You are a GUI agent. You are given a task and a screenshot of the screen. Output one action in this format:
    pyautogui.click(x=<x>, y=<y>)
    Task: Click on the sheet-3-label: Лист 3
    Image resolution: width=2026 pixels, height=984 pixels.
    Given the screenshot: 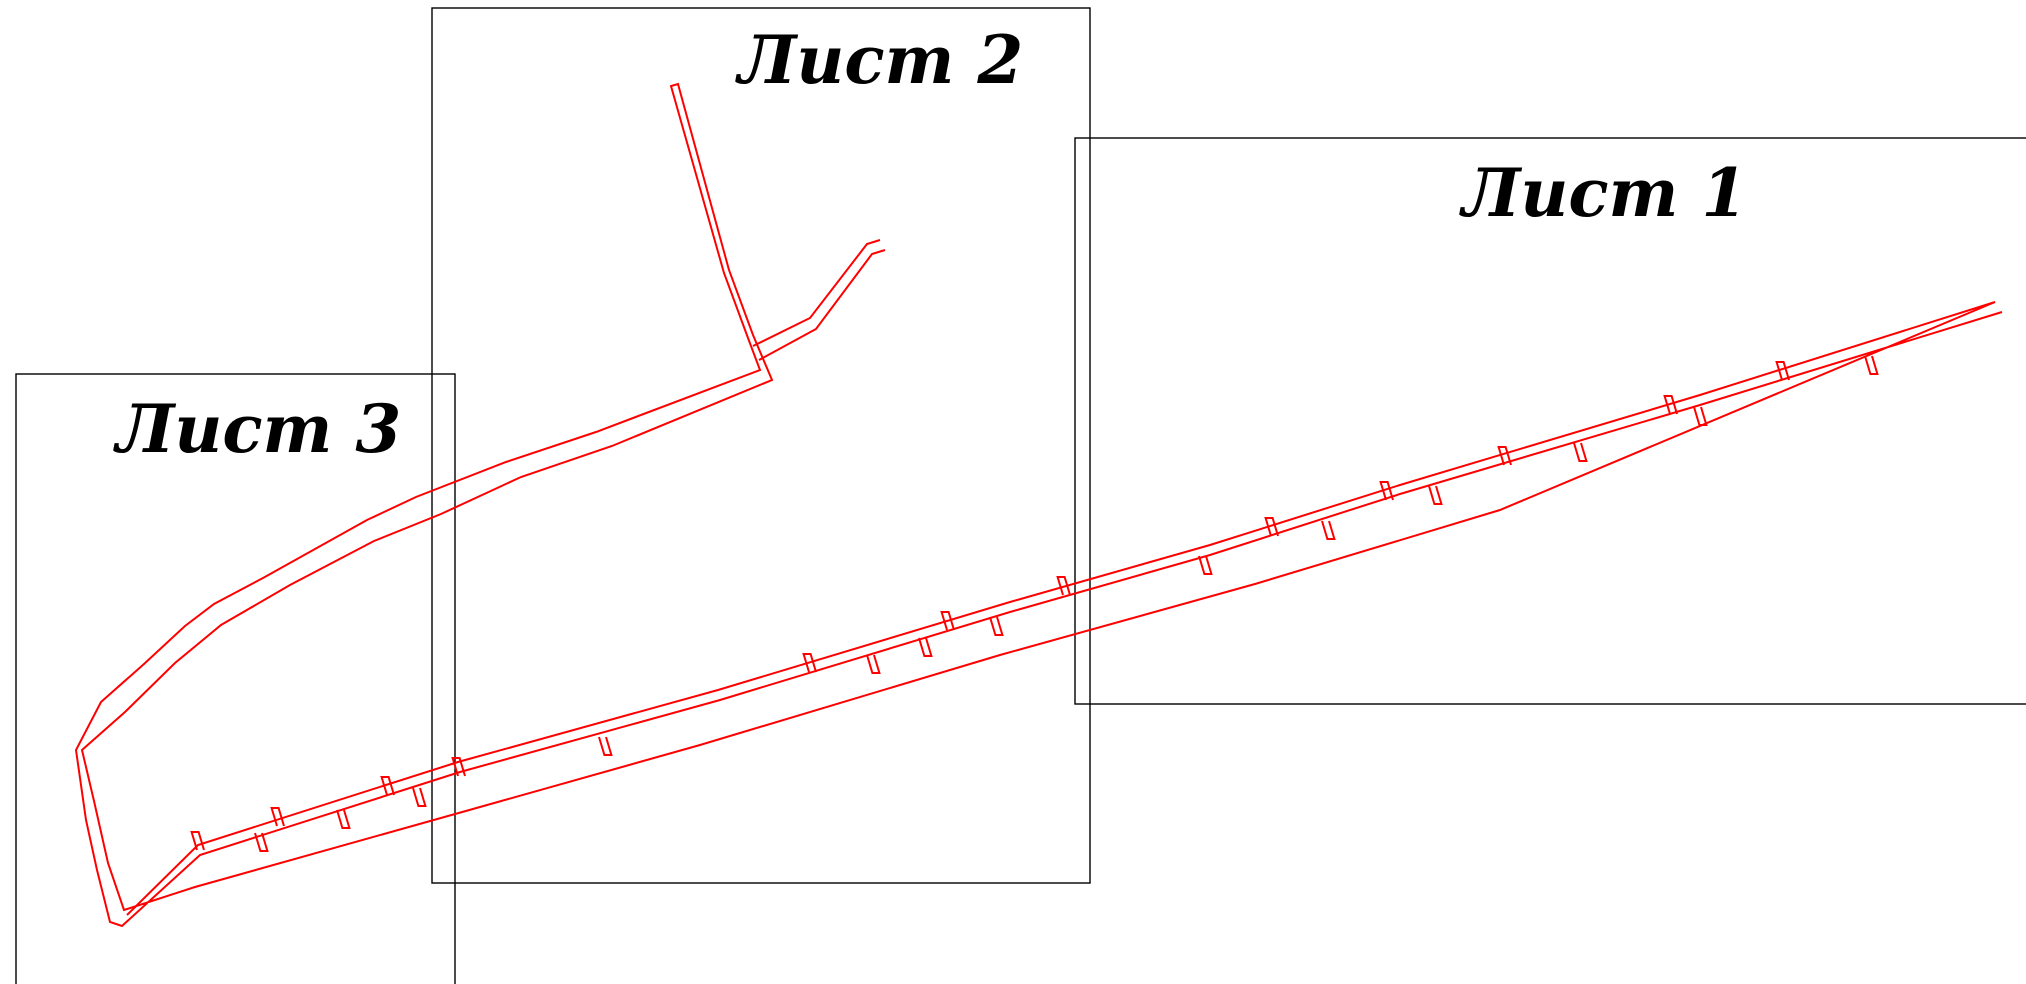 What is the action you would take?
    pyautogui.click(x=257, y=429)
    